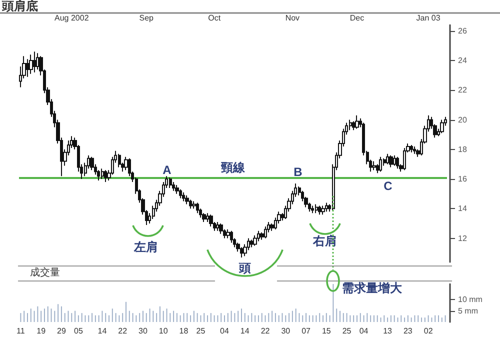  Describe the element at coordinates (233, 167) in the screenshot. I see `ref-line-label: 頸線` at that location.